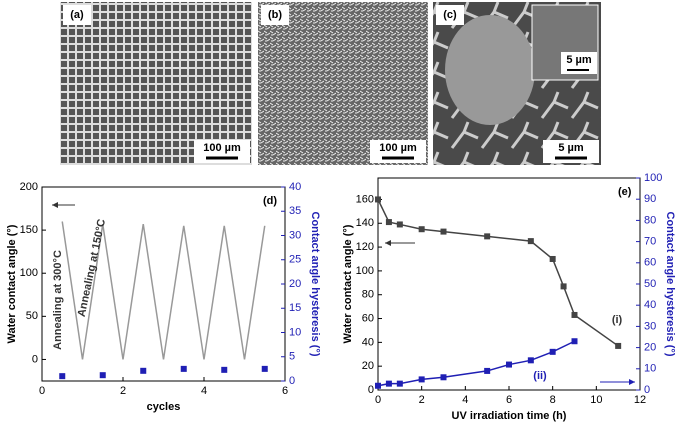 This screenshot has width=686, height=426. I want to click on annotation: Annealing at 150°C, so click(92, 268).